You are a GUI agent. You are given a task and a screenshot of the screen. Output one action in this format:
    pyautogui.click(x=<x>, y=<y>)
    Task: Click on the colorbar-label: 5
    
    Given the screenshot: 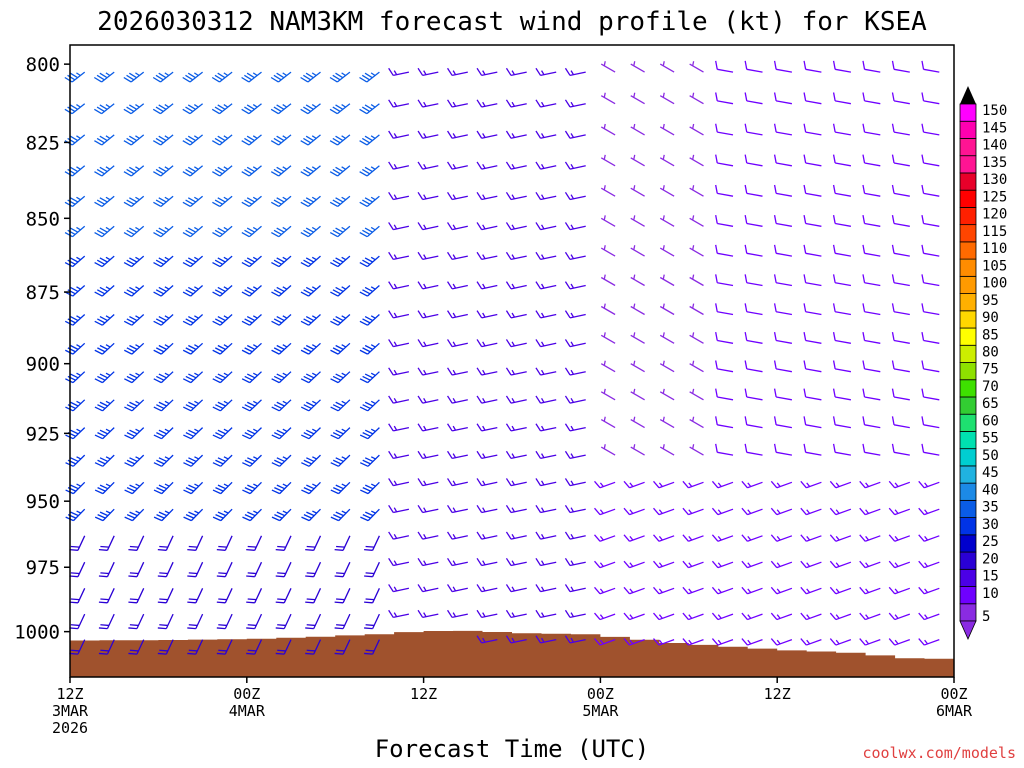 What is the action you would take?
    pyautogui.click(x=986, y=617)
    